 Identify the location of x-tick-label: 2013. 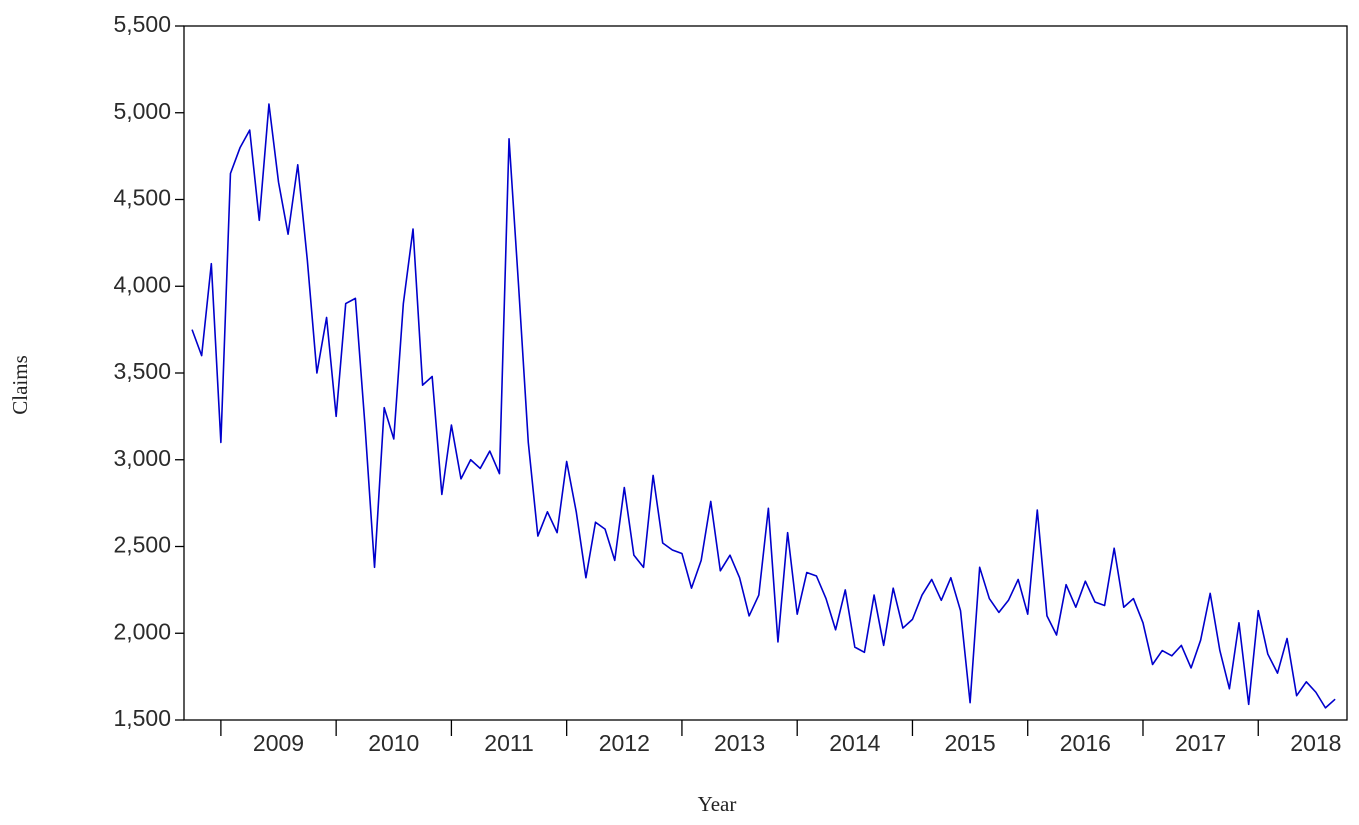
(739, 743).